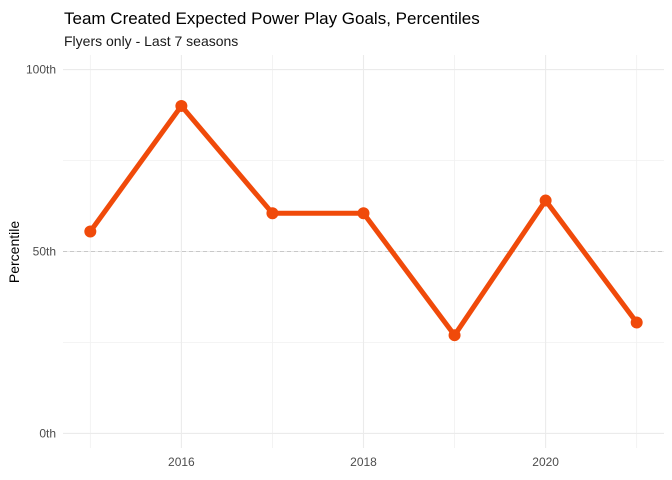 Image resolution: width=672 pixels, height=480 pixels. What do you see at coordinates (151, 41) in the screenshot?
I see `chart-subtitle: Flyers only - Last 7 seasons` at bounding box center [151, 41].